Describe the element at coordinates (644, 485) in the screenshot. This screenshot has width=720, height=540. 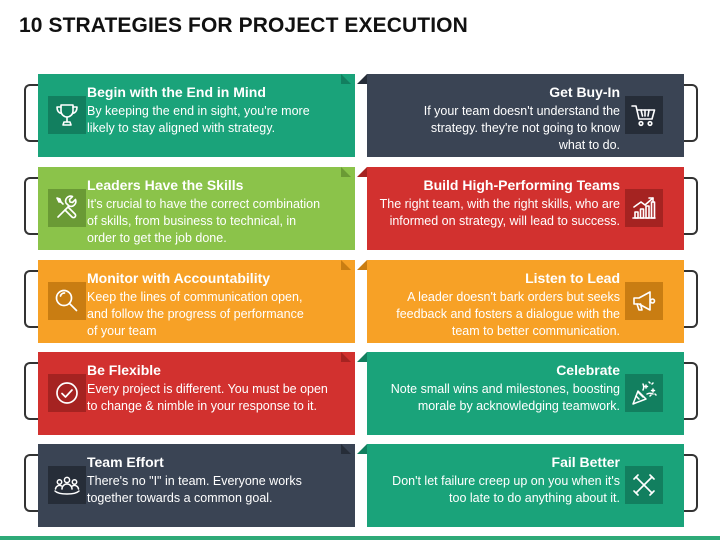
I see `cross-icon` at that location.